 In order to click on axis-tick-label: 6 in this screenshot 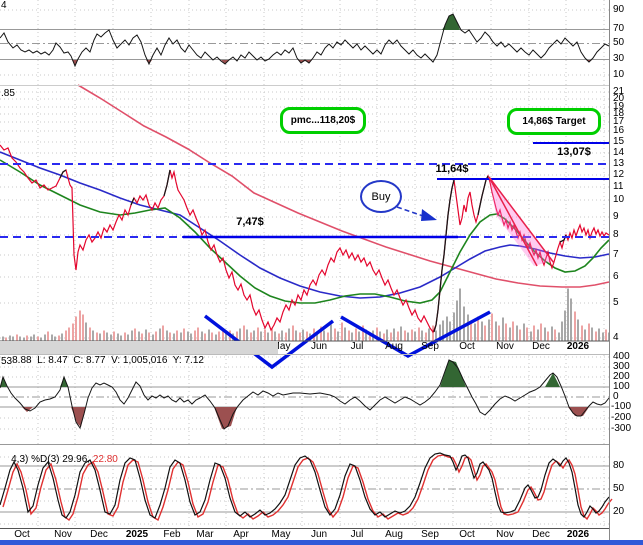, I will do `click(616, 276)`.